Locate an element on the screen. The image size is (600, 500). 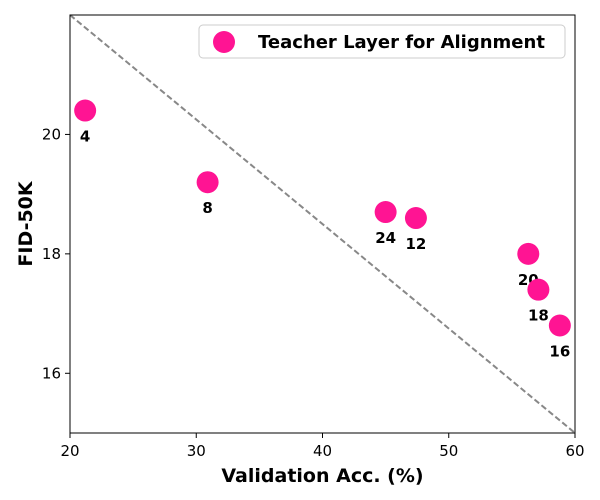
y-axis-title: FID-50K is located at coordinates (26, 223).